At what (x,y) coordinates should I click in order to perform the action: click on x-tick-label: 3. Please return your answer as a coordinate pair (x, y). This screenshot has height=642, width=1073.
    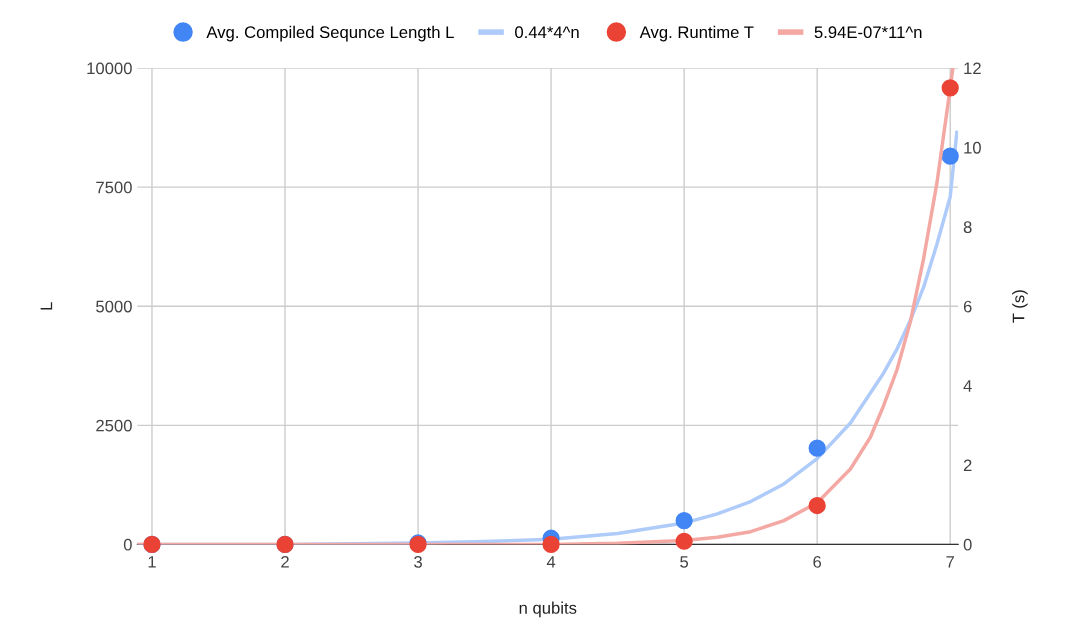
    Looking at the image, I should click on (418, 561).